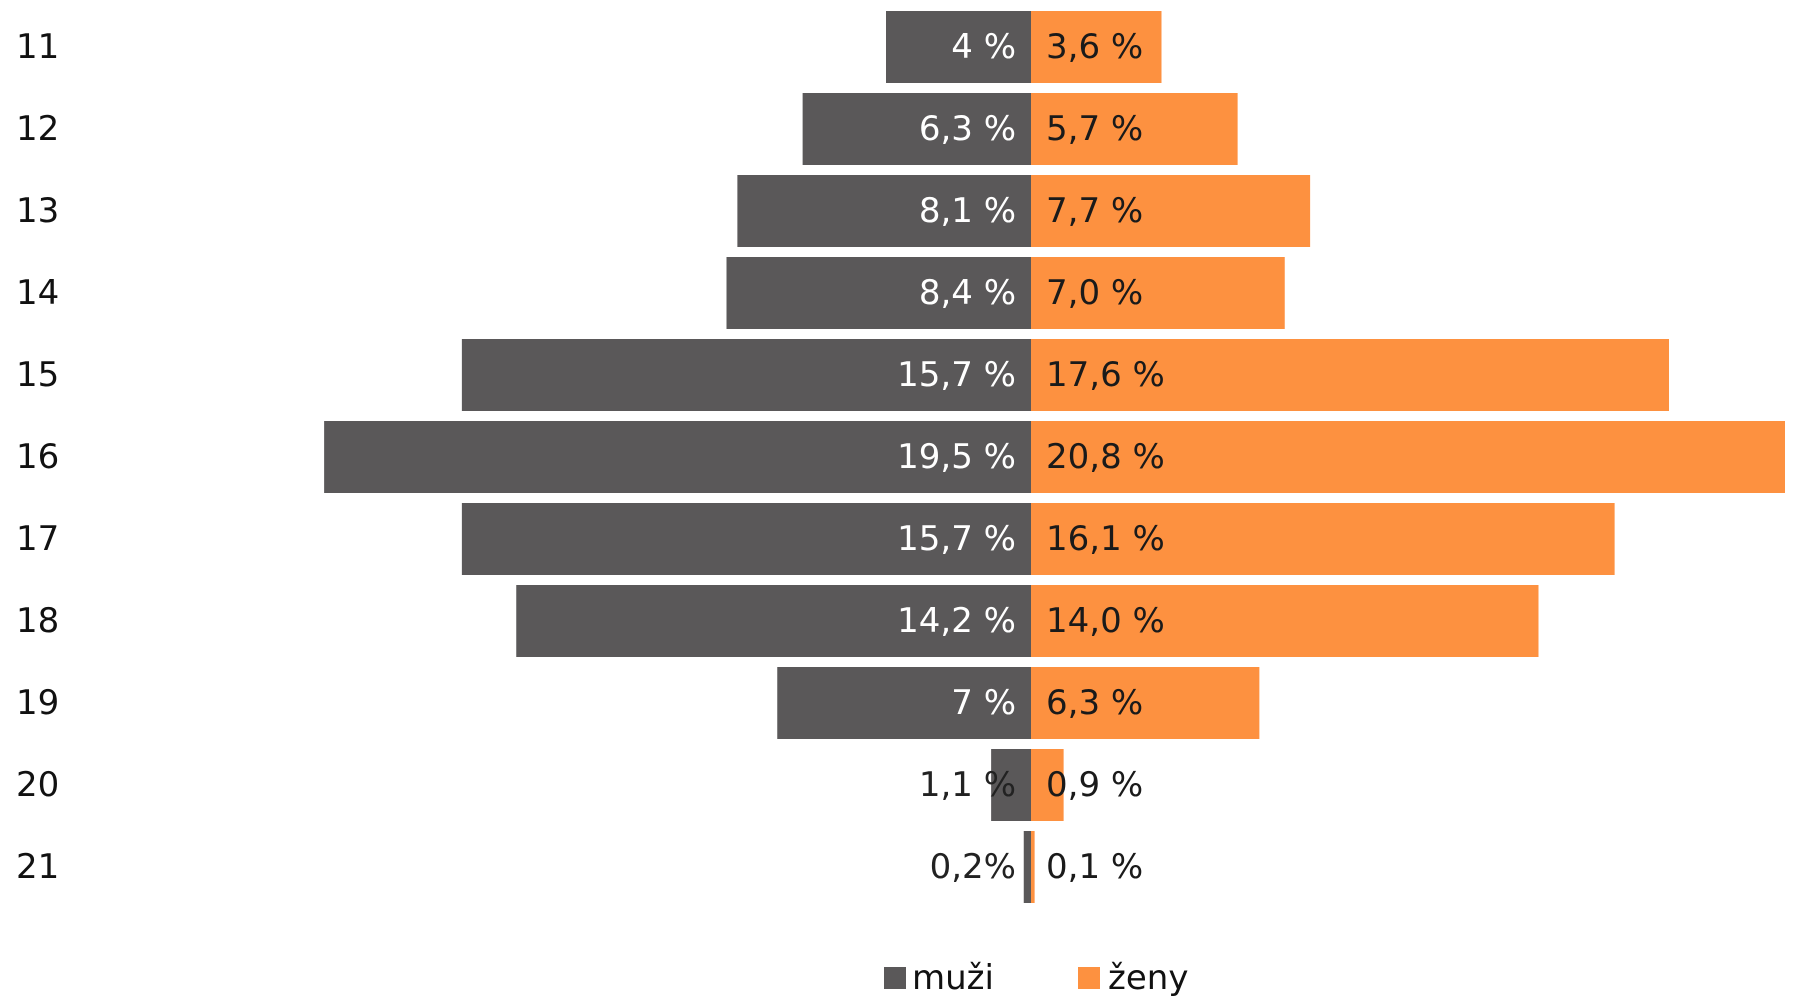  I want to click on age-label: 13, so click(37, 211).